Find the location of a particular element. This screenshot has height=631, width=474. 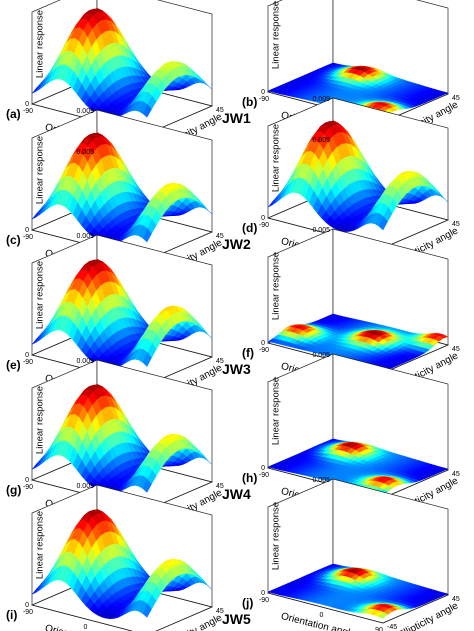

panel-letter: (a) is located at coordinates (13, 114).